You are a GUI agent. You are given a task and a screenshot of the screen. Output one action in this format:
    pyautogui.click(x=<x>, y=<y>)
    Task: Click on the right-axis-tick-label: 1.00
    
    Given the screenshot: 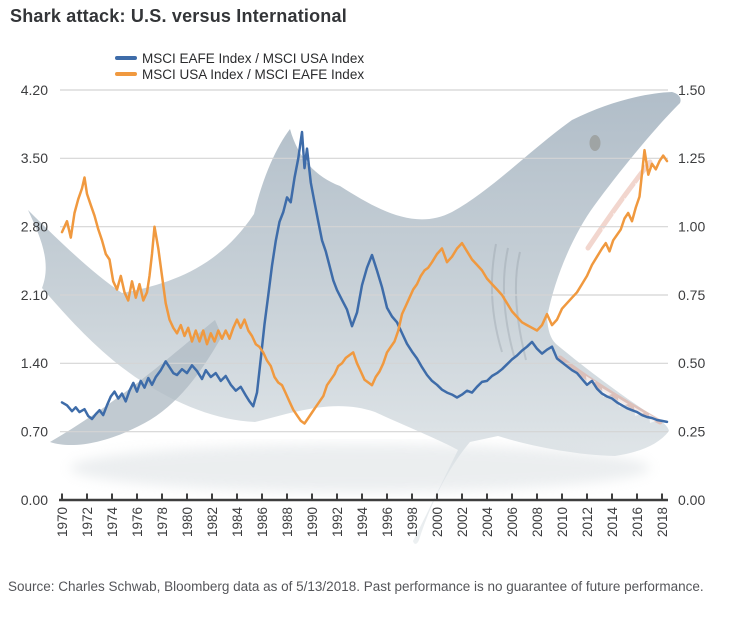 What is the action you would take?
    pyautogui.click(x=691, y=226)
    